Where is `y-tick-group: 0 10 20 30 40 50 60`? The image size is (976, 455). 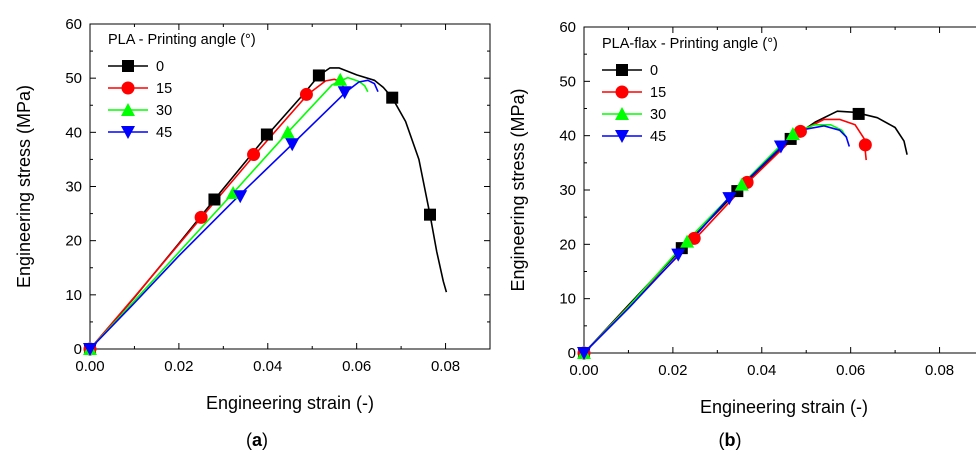 y-tick-group: 0 10 20 30 40 50 60 is located at coordinates (574, 190).